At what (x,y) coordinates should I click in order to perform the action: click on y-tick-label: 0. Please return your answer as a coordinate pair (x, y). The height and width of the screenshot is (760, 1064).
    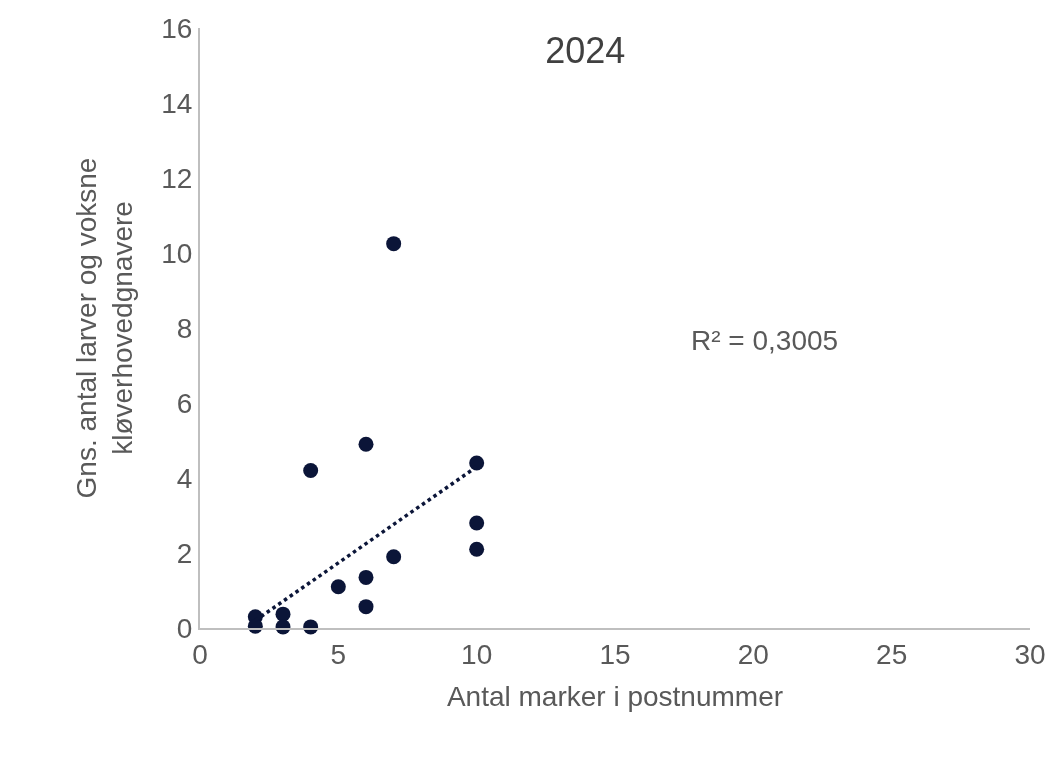
    Looking at the image, I should click on (184, 628).